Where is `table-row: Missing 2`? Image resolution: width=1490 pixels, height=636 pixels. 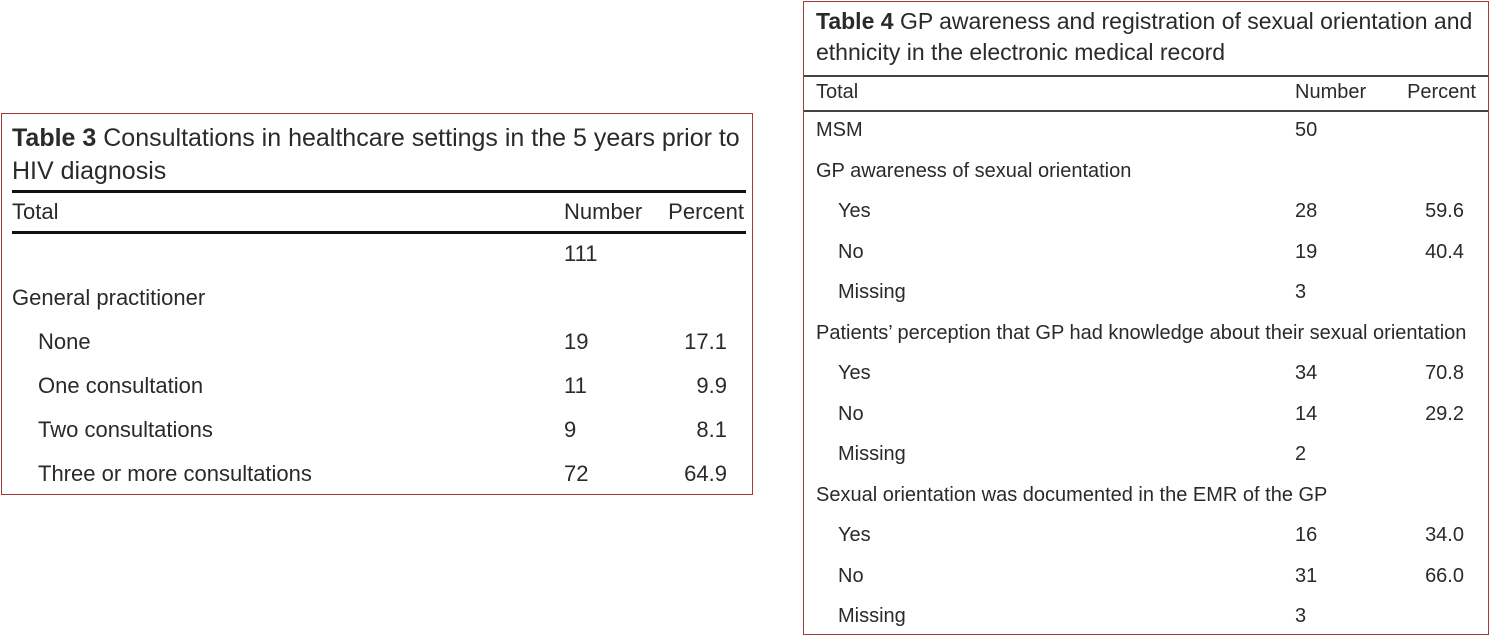
table-row: Missing 2 is located at coordinates (1146, 454).